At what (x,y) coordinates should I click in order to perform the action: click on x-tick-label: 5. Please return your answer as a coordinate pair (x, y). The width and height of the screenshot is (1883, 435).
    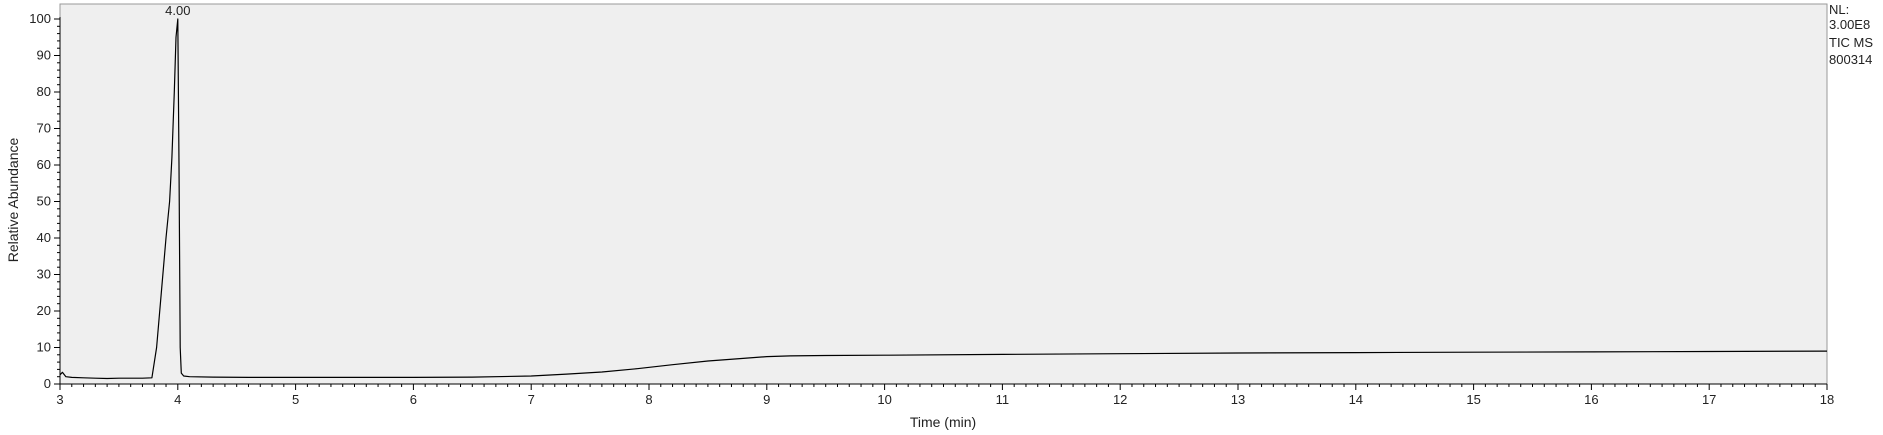
    Looking at the image, I should click on (295, 399).